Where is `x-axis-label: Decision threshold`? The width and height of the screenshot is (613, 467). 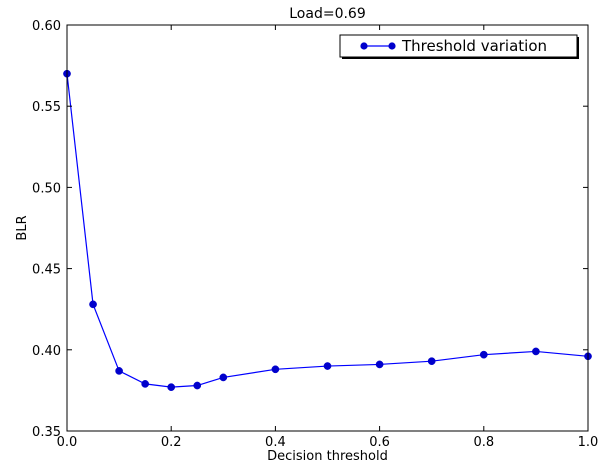 x-axis-label: Decision threshold is located at coordinates (327, 456).